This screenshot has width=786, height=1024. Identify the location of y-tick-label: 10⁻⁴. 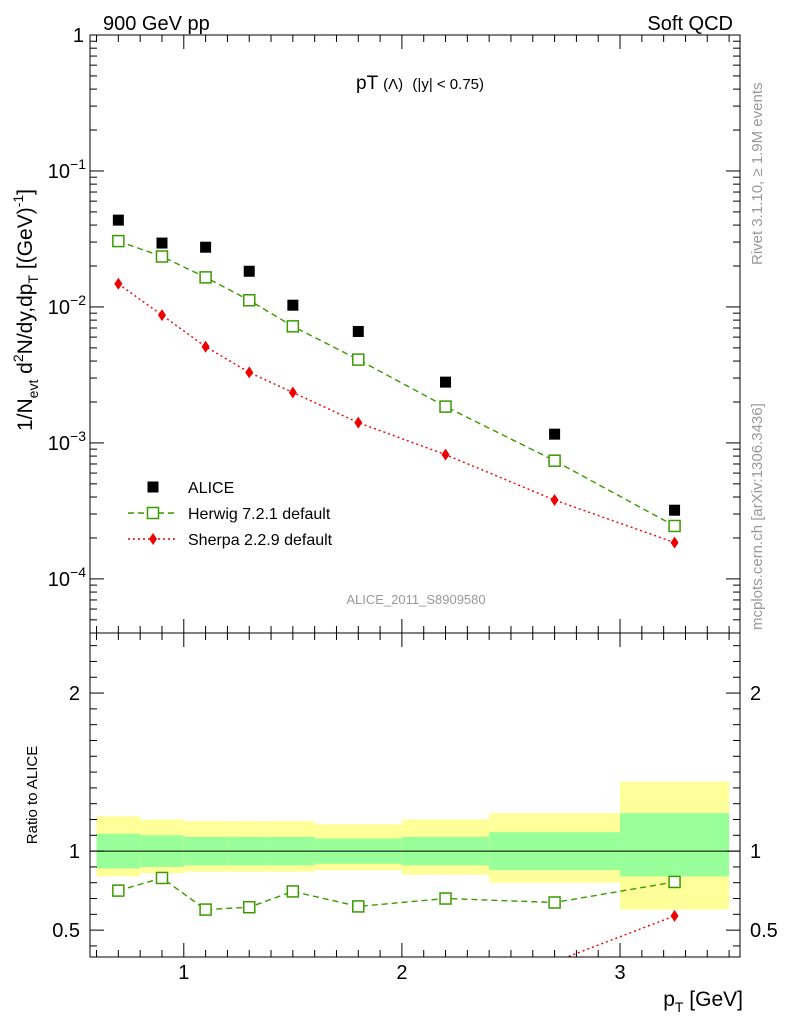
(67, 577).